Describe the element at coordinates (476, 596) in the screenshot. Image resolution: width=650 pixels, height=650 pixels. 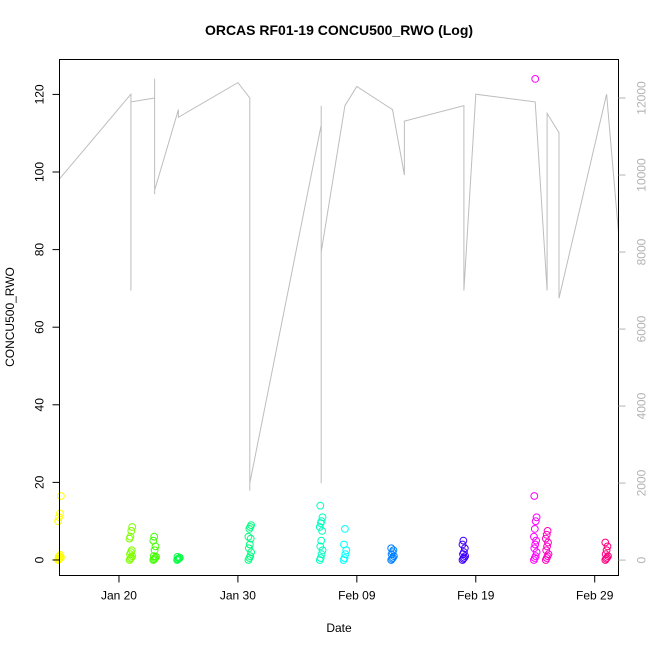
I see `x-tick-label: Feb 19` at that location.